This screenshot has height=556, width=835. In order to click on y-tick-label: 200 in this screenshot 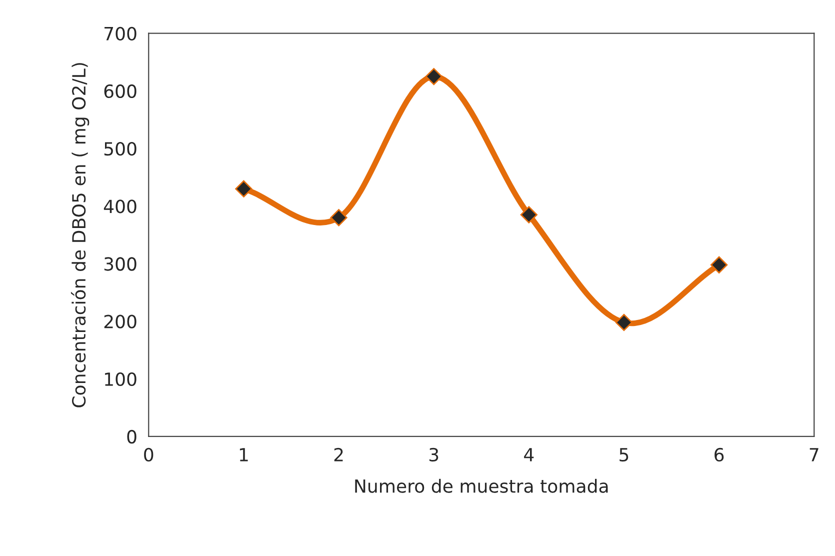, I will do `click(120, 321)`.